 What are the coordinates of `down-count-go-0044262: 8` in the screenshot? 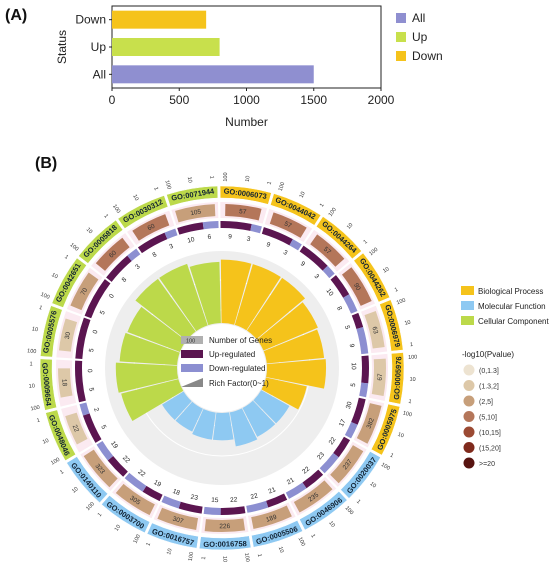 It's located at (339, 308).